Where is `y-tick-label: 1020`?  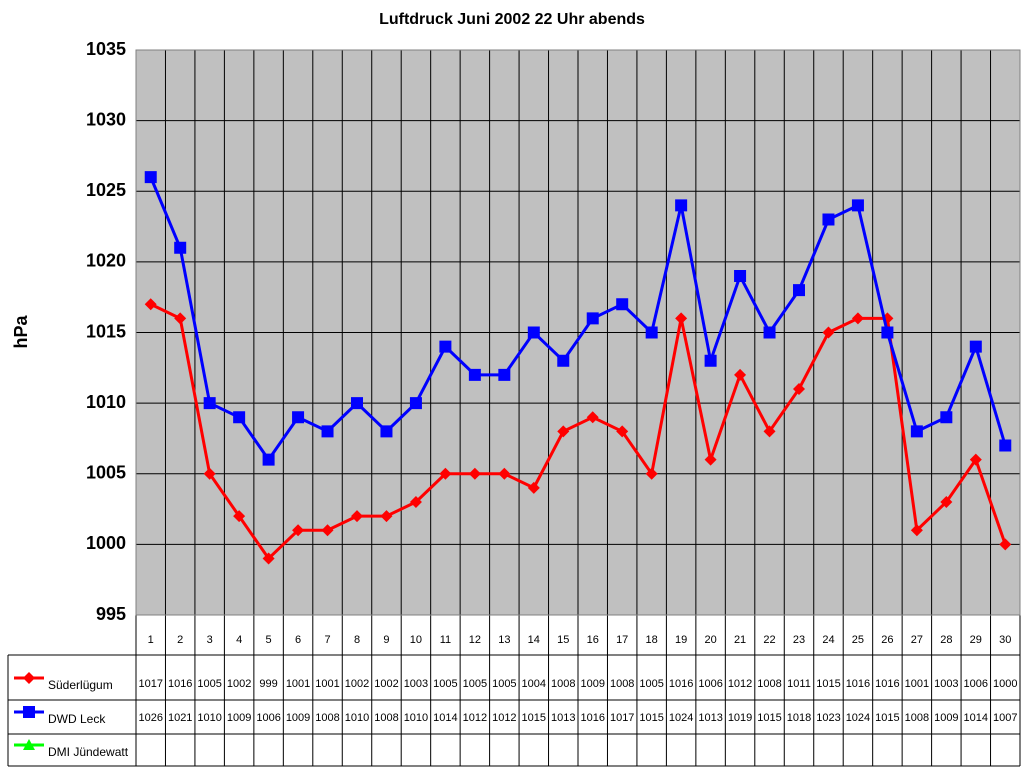
y-tick-label: 1020 is located at coordinates (106, 261).